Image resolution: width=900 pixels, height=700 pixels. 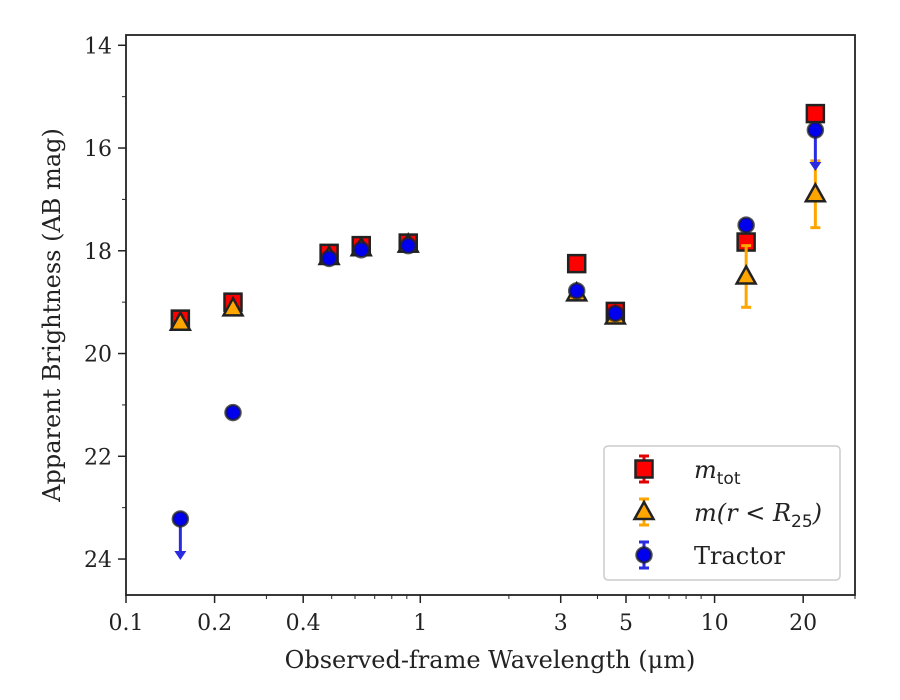 What do you see at coordinates (303, 623) in the screenshot?
I see `x-tick-label: 0.4` at bounding box center [303, 623].